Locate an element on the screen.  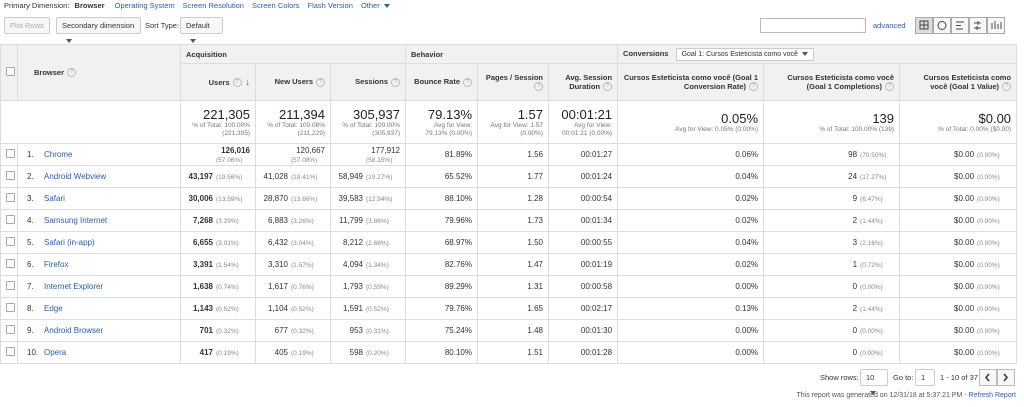
empty-cell is located at coordinates (90, 122).